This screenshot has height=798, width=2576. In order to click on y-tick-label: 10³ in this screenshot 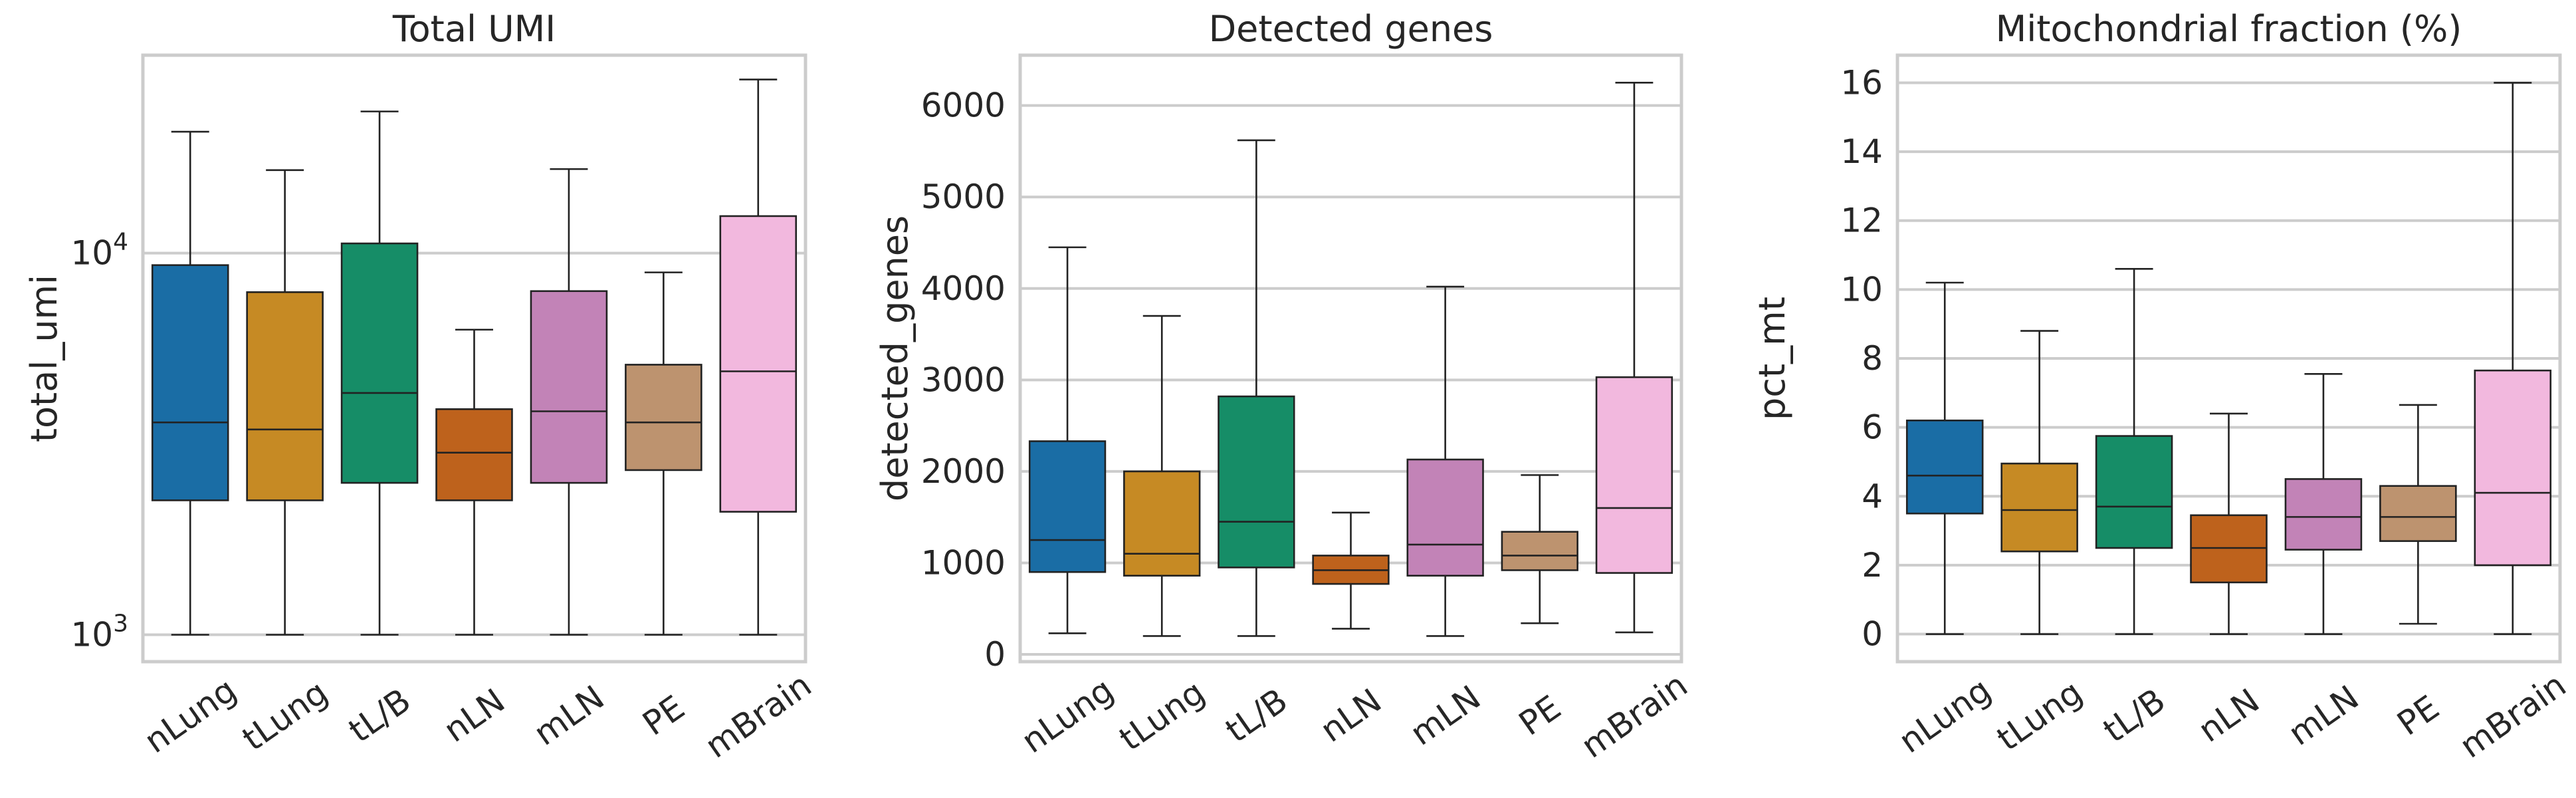, I will do `click(99, 632)`.